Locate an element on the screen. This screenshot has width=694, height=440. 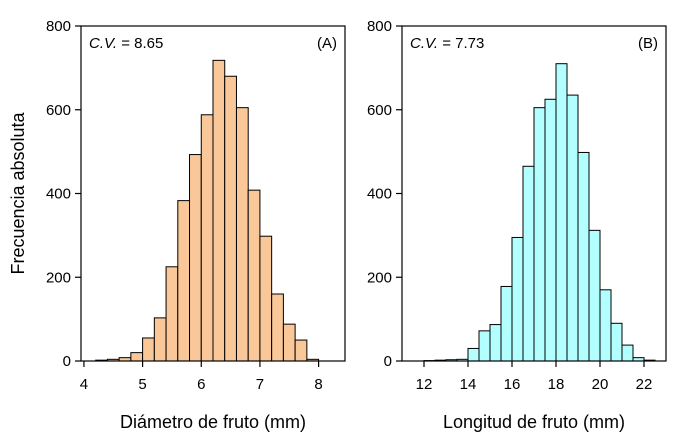
panel-a-x-axis-title: Diámetro de fruto (mm) is located at coordinates (213, 422).